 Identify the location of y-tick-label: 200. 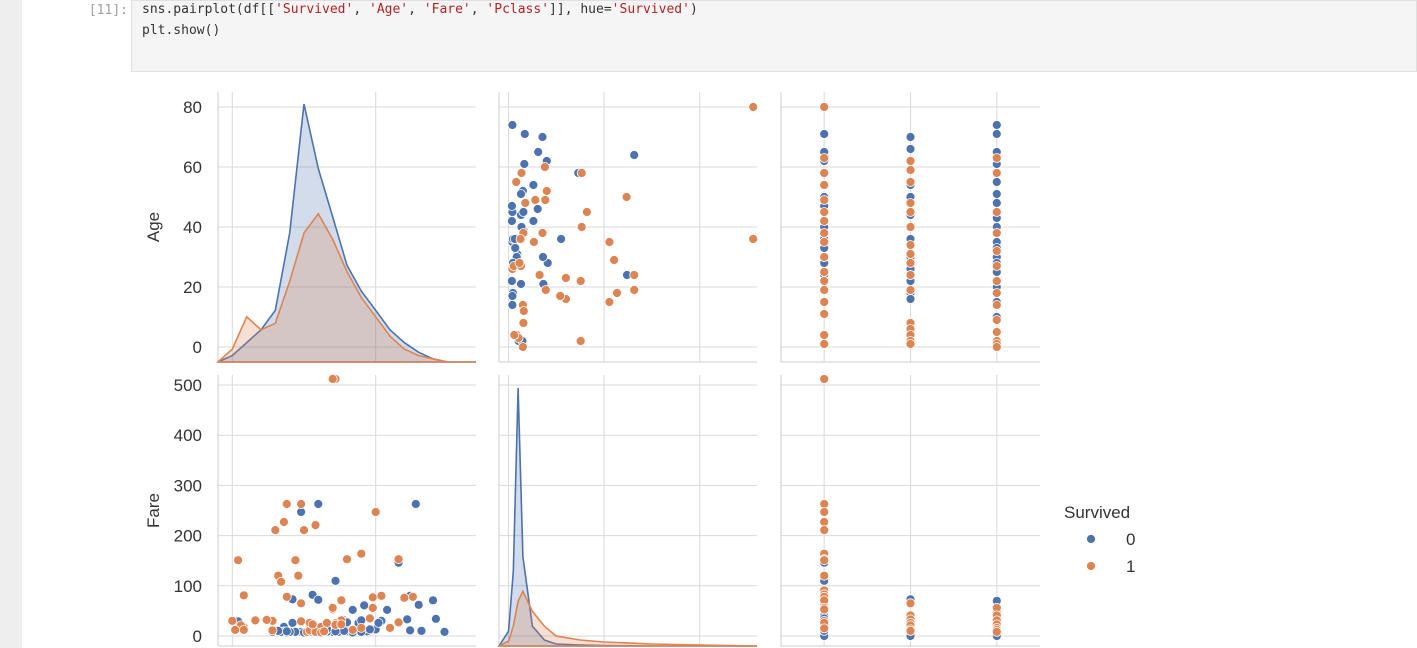
(188, 536).